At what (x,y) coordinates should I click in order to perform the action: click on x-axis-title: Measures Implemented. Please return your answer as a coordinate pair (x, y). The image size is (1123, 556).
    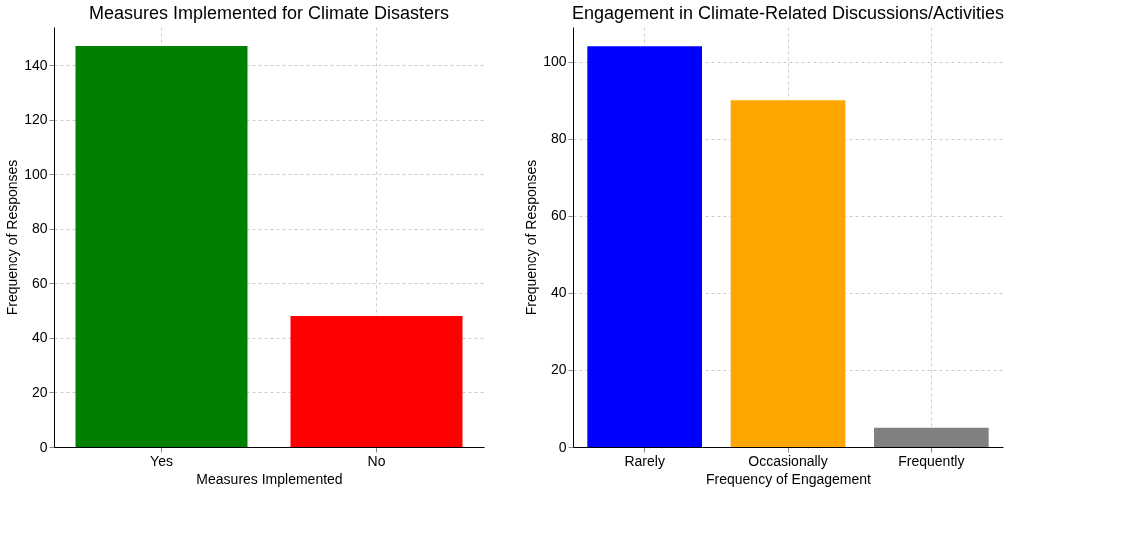
    Looking at the image, I should click on (269, 478).